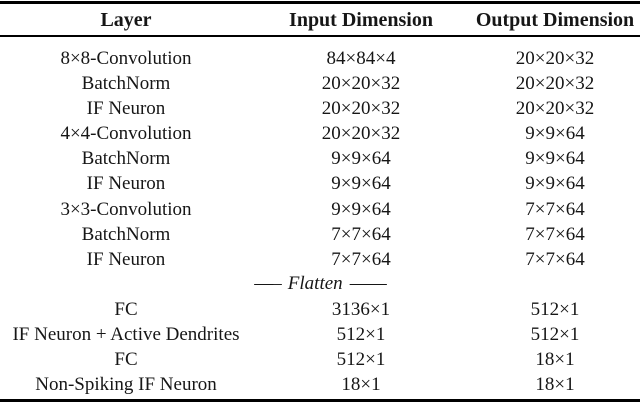 This screenshot has height=408, width=640. I want to click on layer-cell: 3×3-Convolution, so click(126, 209).